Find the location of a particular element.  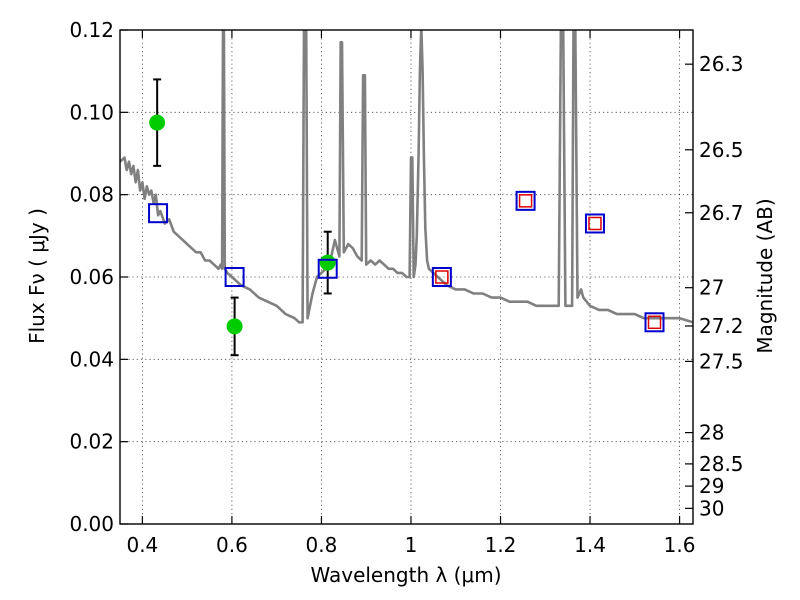

y-axis-right-title: Magnitude (AB) is located at coordinates (765, 275).